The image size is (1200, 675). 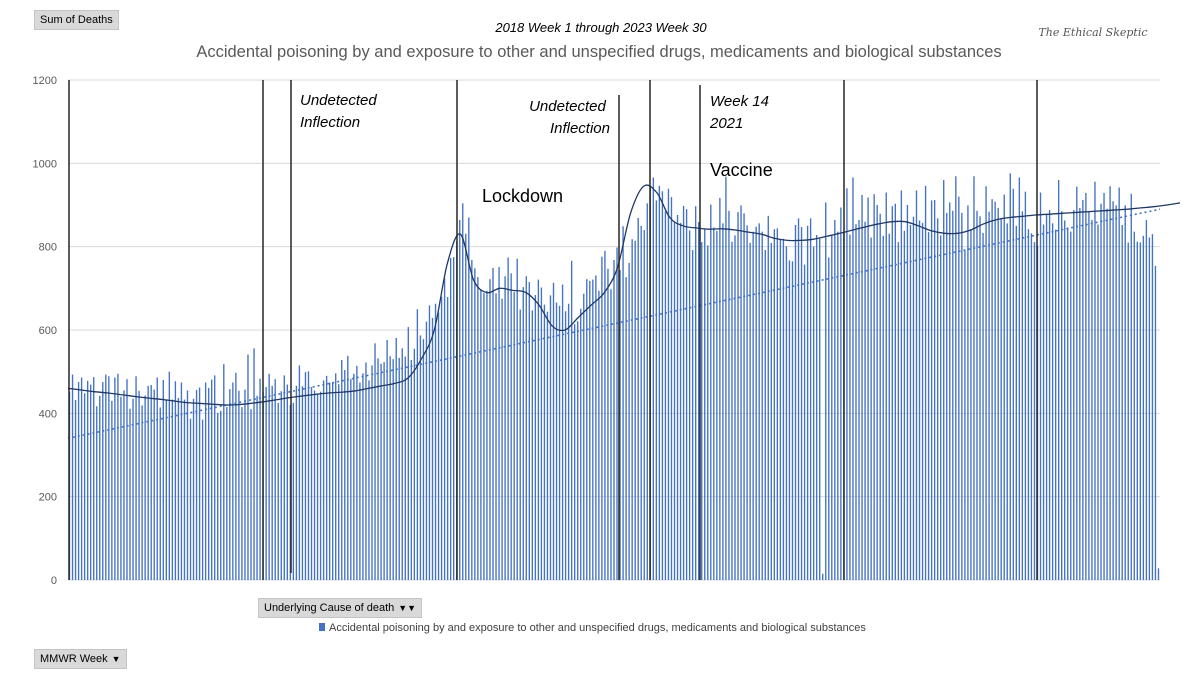 I want to click on mmwr-week-label: MMWR Week, so click(x=74, y=659).